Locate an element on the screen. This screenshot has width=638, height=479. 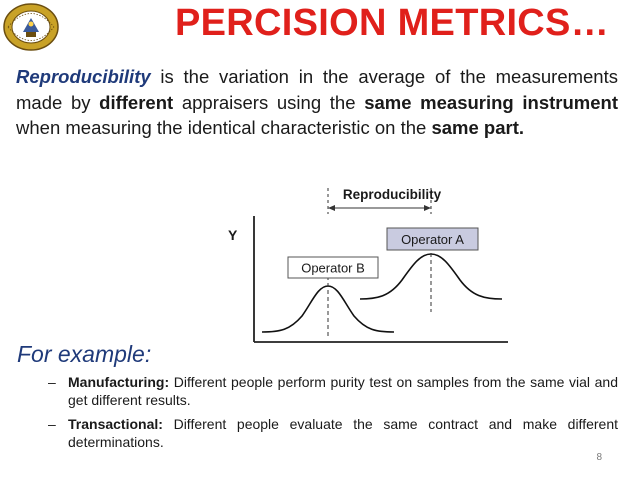
university-seal-icon is located at coordinates (31, 27).